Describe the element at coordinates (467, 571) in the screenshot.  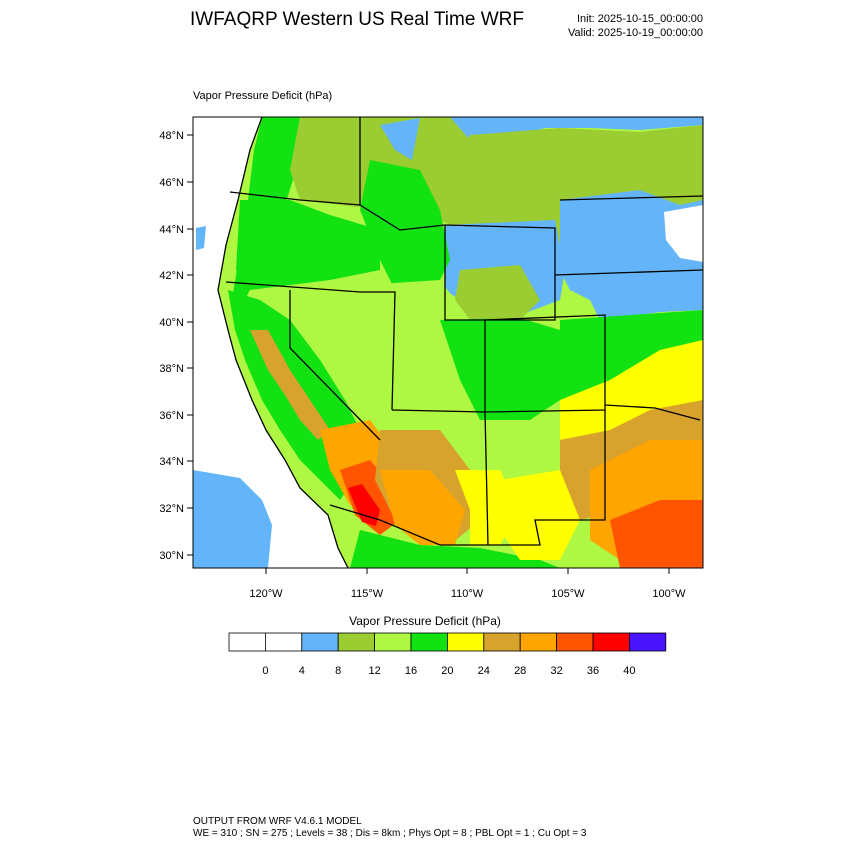
I see `lon-ticks` at that location.